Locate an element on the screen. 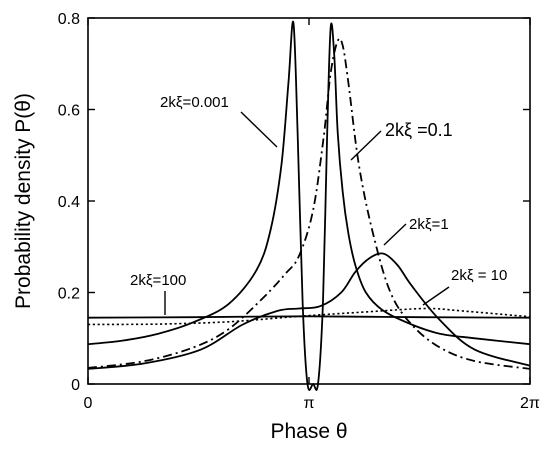  y-axis-title: Probability density P(θ) is located at coordinates (23, 201).